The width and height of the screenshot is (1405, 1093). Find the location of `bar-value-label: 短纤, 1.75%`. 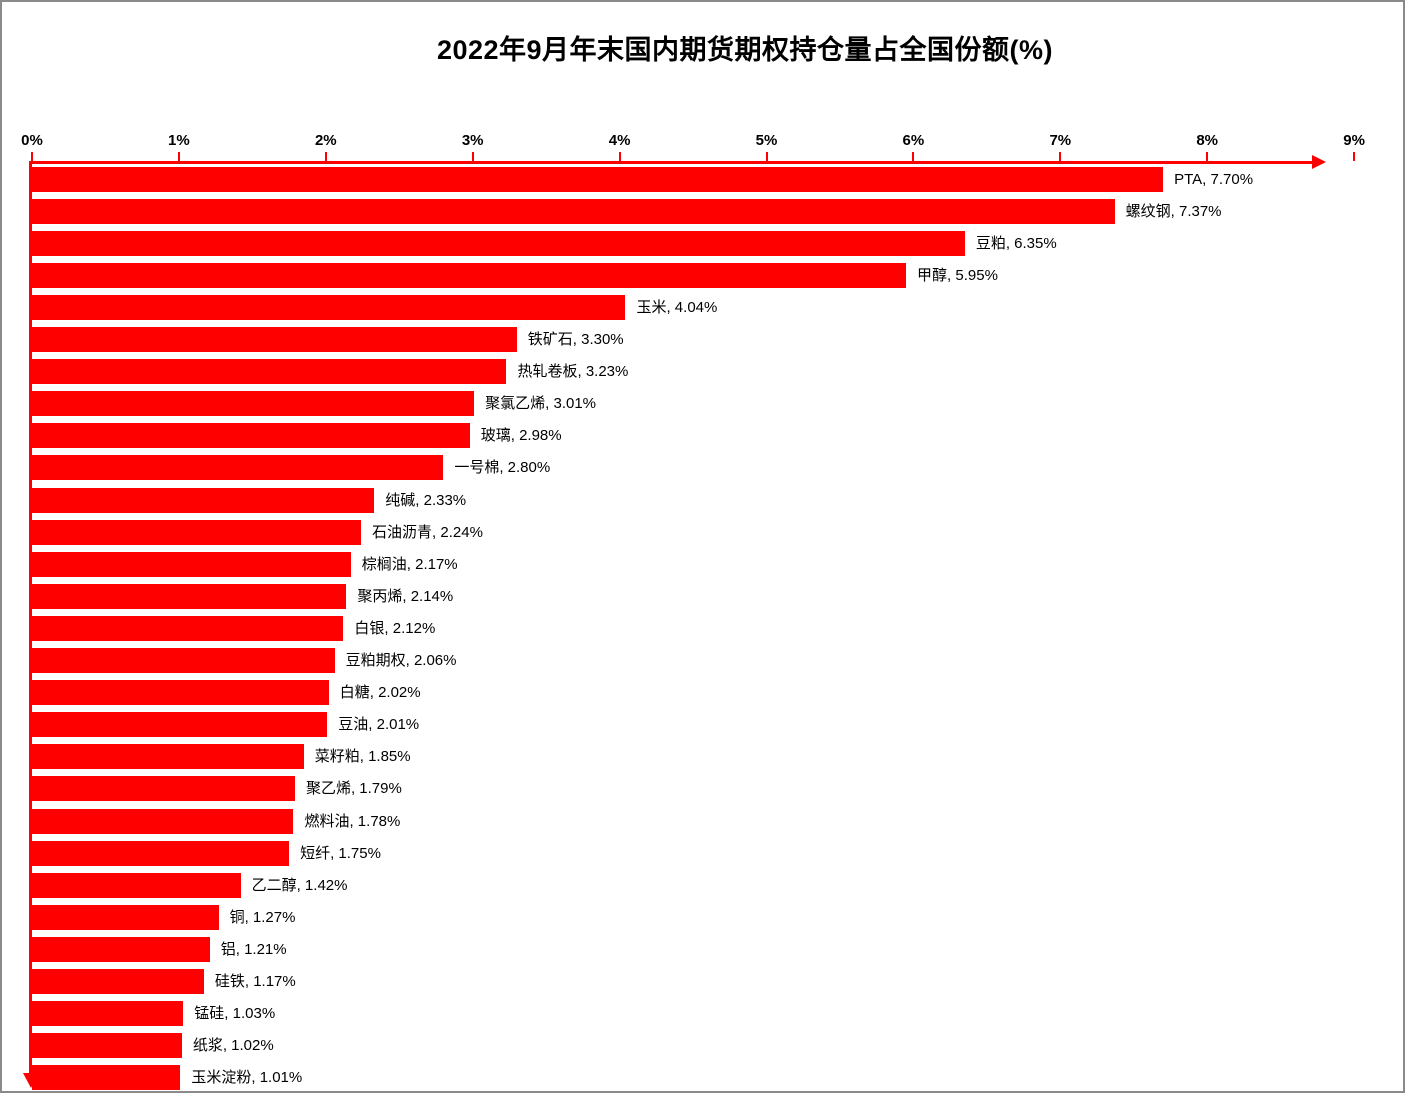

bar-value-label: 短纤, 1.75% is located at coordinates (340, 853).